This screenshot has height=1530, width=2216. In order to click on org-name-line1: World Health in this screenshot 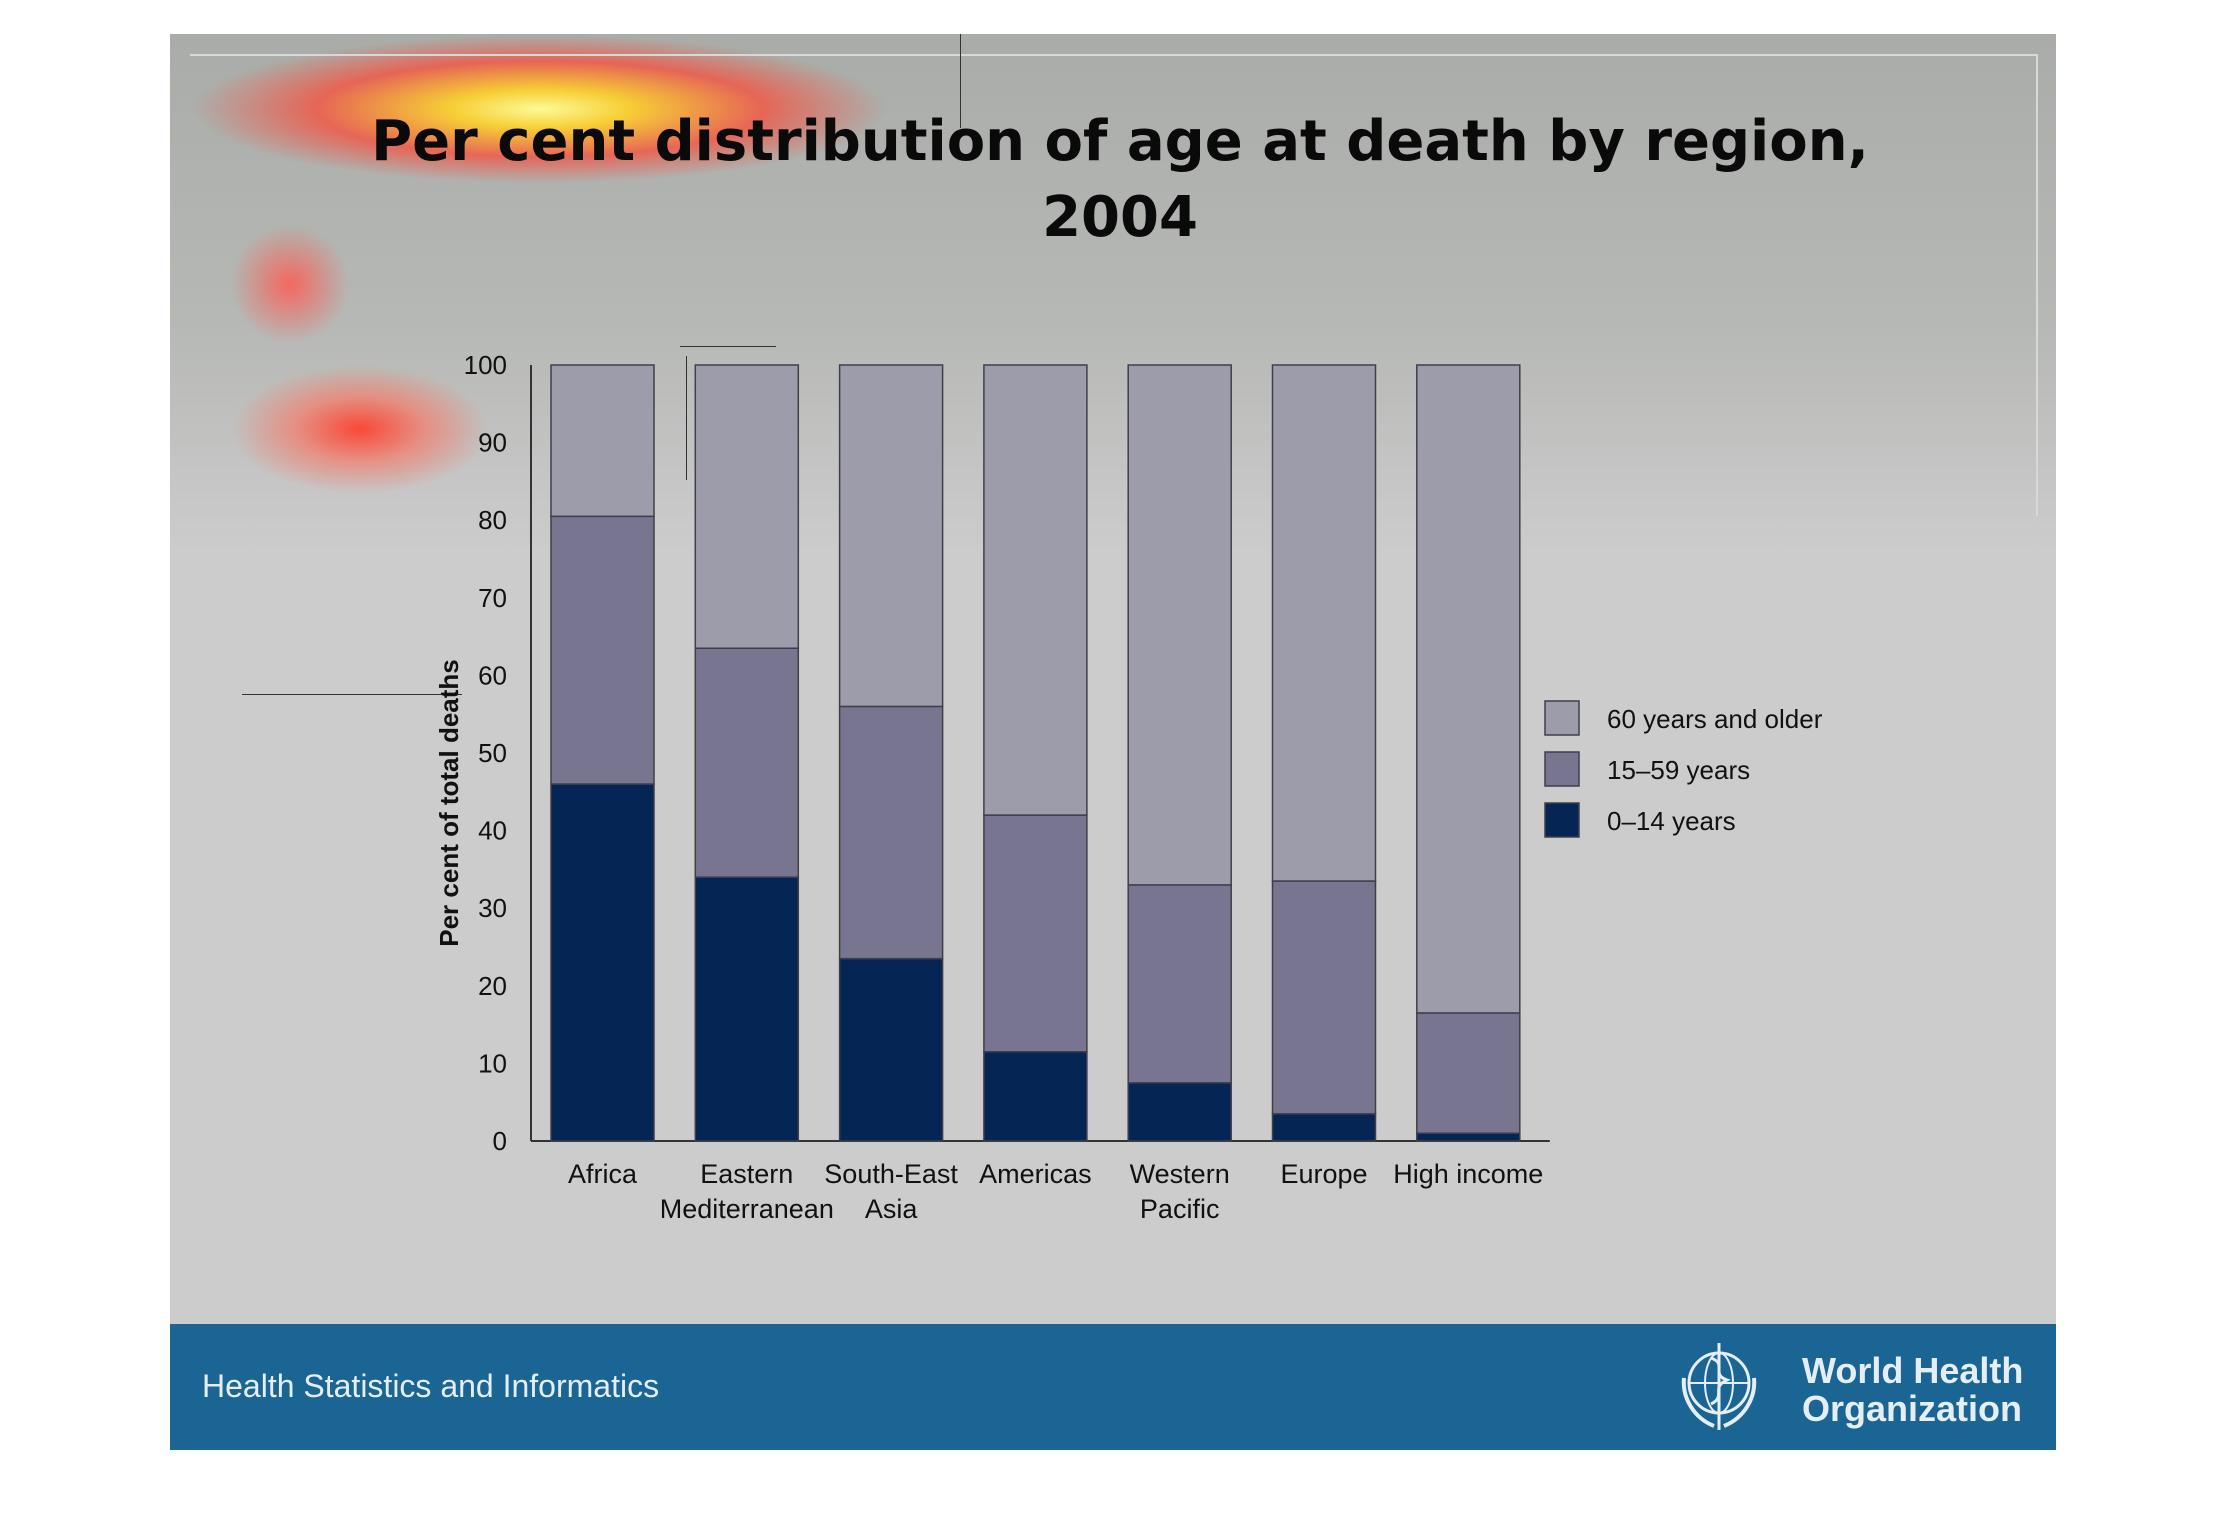, I will do `click(1913, 1370)`.